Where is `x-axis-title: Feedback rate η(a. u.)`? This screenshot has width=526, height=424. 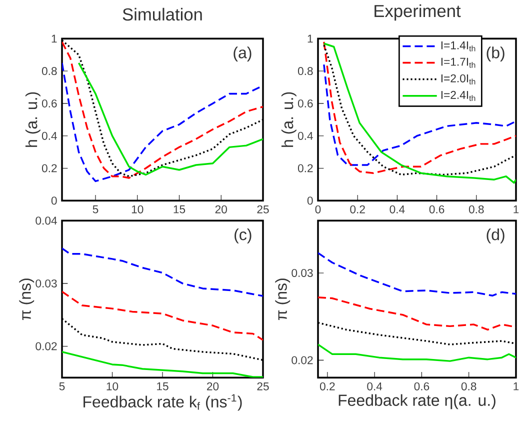
x-axis-title: Feedback rate η(a. u.) is located at coordinates (417, 402).